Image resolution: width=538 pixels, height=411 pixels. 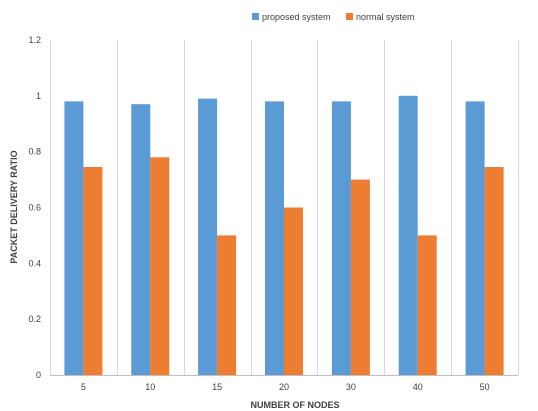 I want to click on x-tick-label: 15, so click(x=217, y=387).